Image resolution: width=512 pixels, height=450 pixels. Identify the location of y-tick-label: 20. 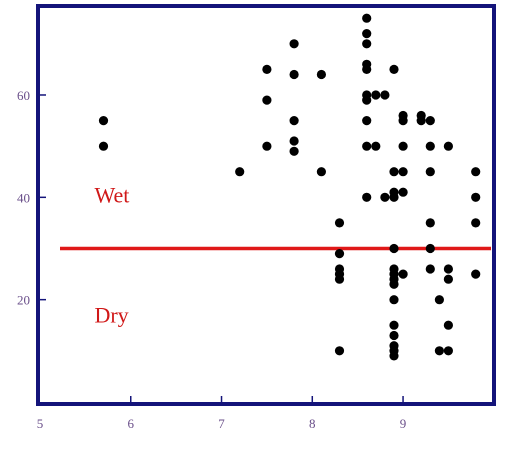
(23, 300).